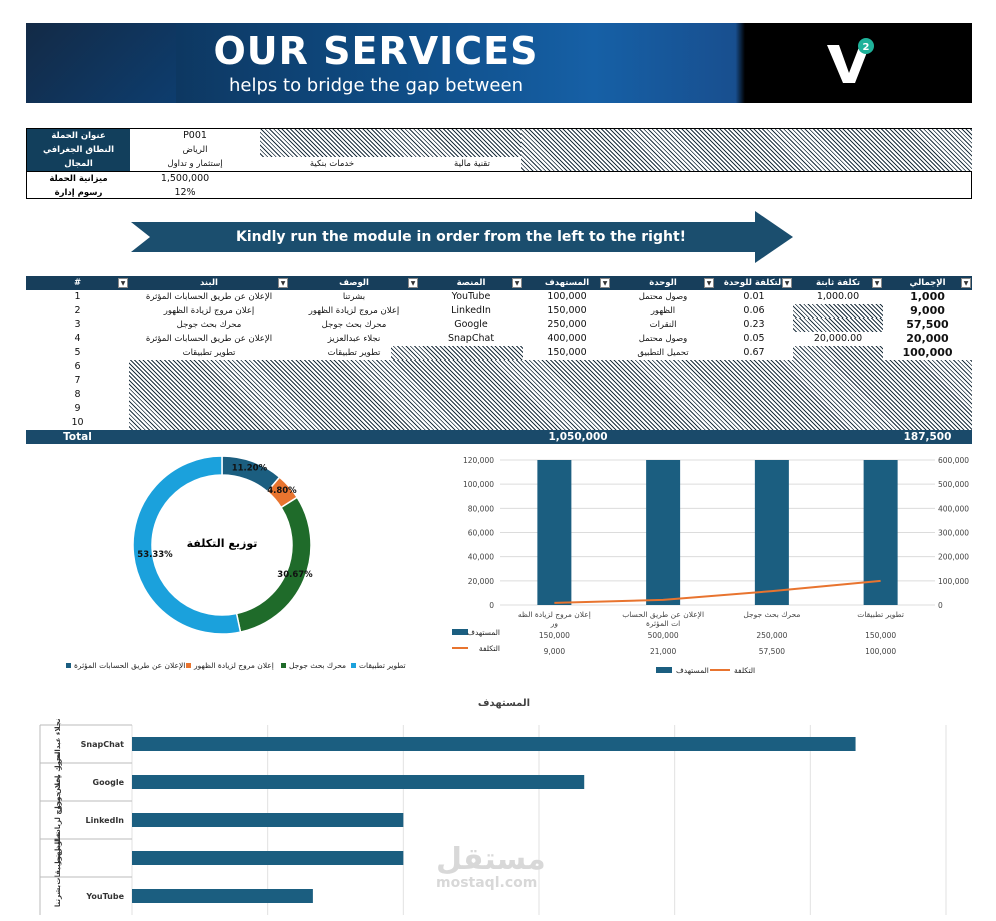 The width and height of the screenshot is (996, 921). I want to click on col-header-total: الإجمالي ▼, so click(927, 283).